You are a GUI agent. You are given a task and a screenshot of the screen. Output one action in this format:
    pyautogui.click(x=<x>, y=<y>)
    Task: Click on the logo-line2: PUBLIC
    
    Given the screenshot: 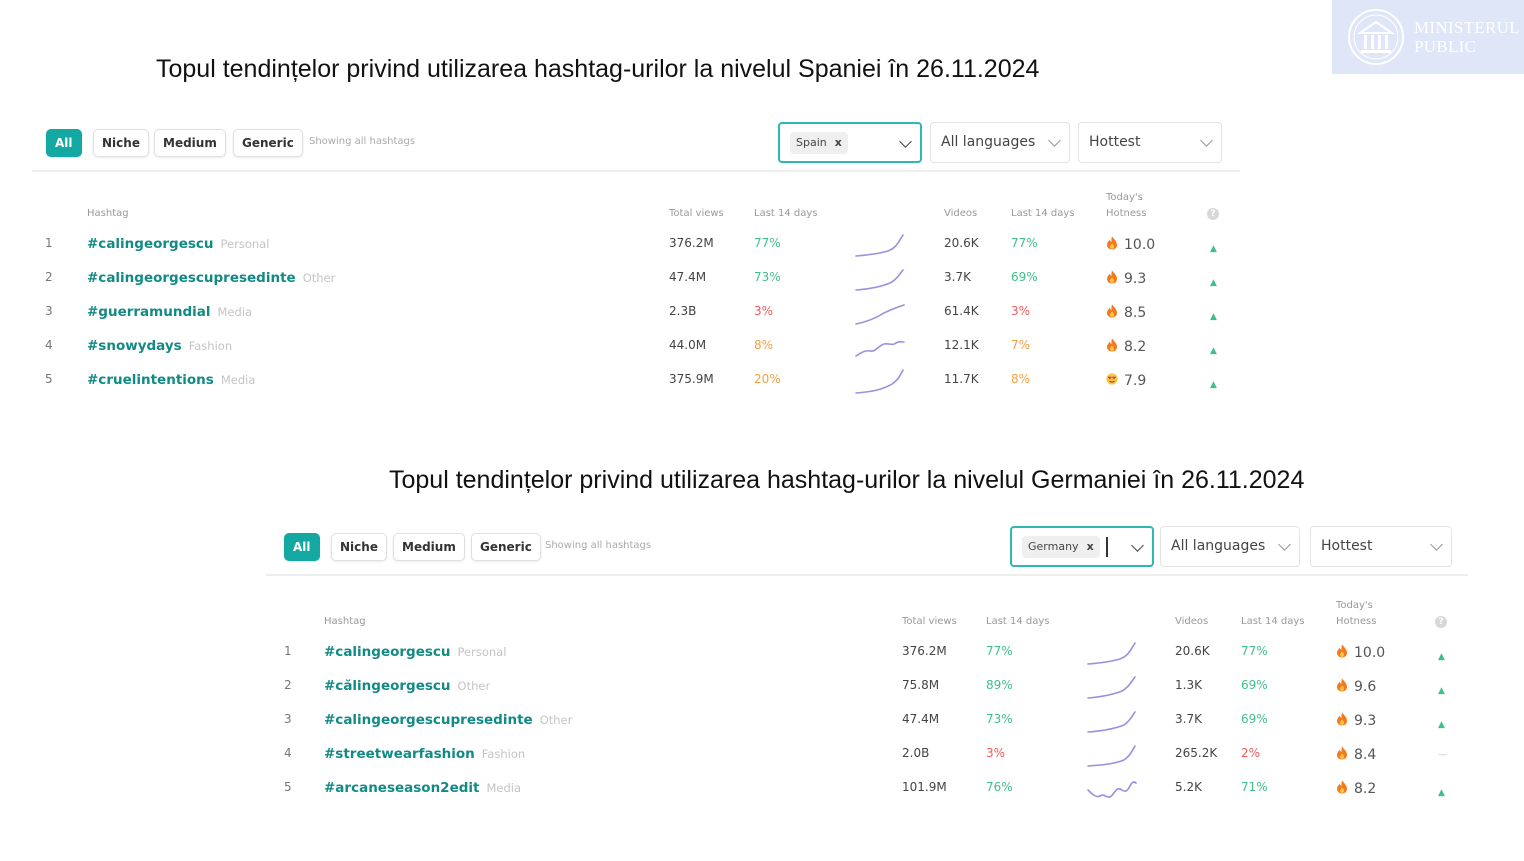 What is the action you would take?
    pyautogui.click(x=1445, y=46)
    